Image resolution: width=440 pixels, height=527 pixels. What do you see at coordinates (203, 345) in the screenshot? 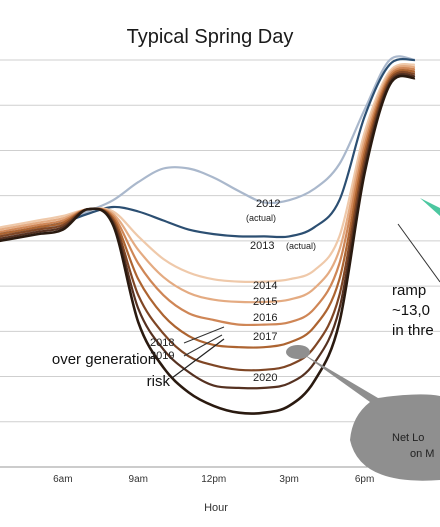
I see `label-leader-2019` at bounding box center [203, 345].